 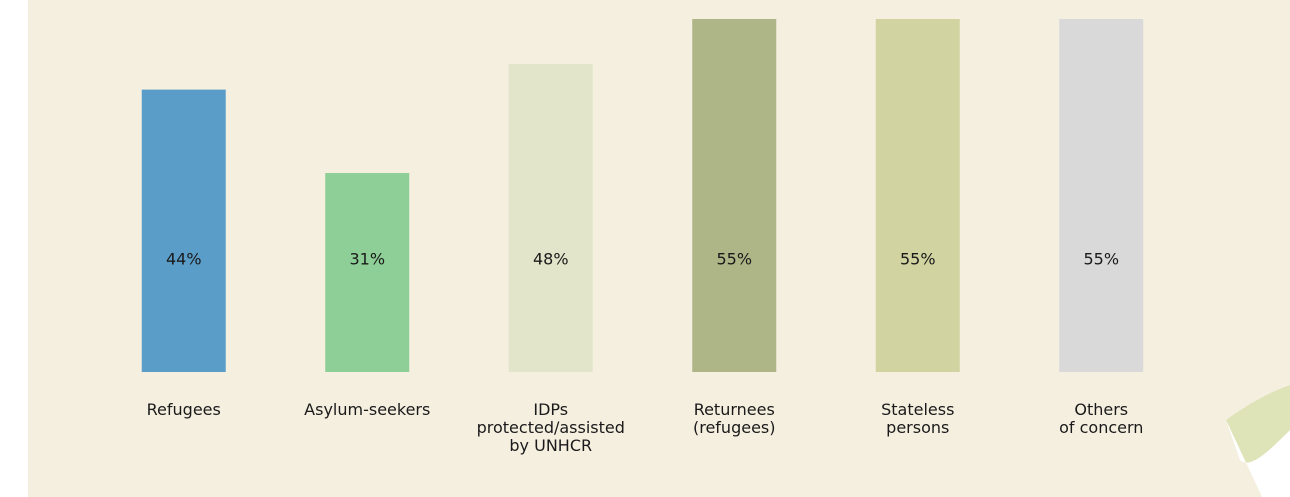 I want to click on value-label: 44%, so click(x=184, y=259).